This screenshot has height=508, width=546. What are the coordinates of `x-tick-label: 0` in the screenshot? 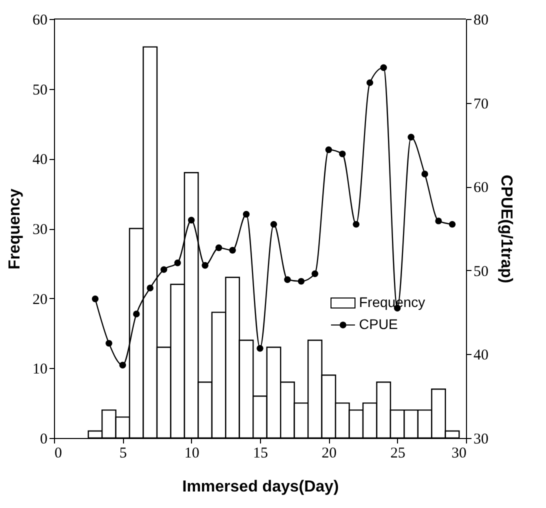 It's located at (58, 454).